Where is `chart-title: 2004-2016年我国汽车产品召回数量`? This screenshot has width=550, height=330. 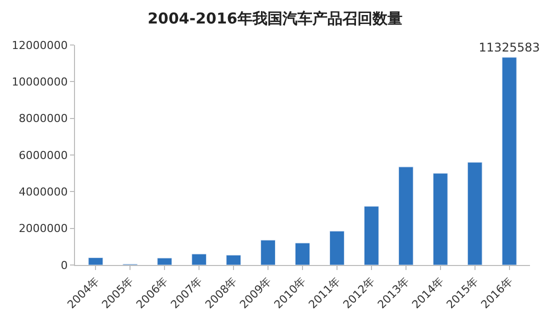 chart-title: 2004-2016年我国汽车产品召回数量 is located at coordinates (275, 19).